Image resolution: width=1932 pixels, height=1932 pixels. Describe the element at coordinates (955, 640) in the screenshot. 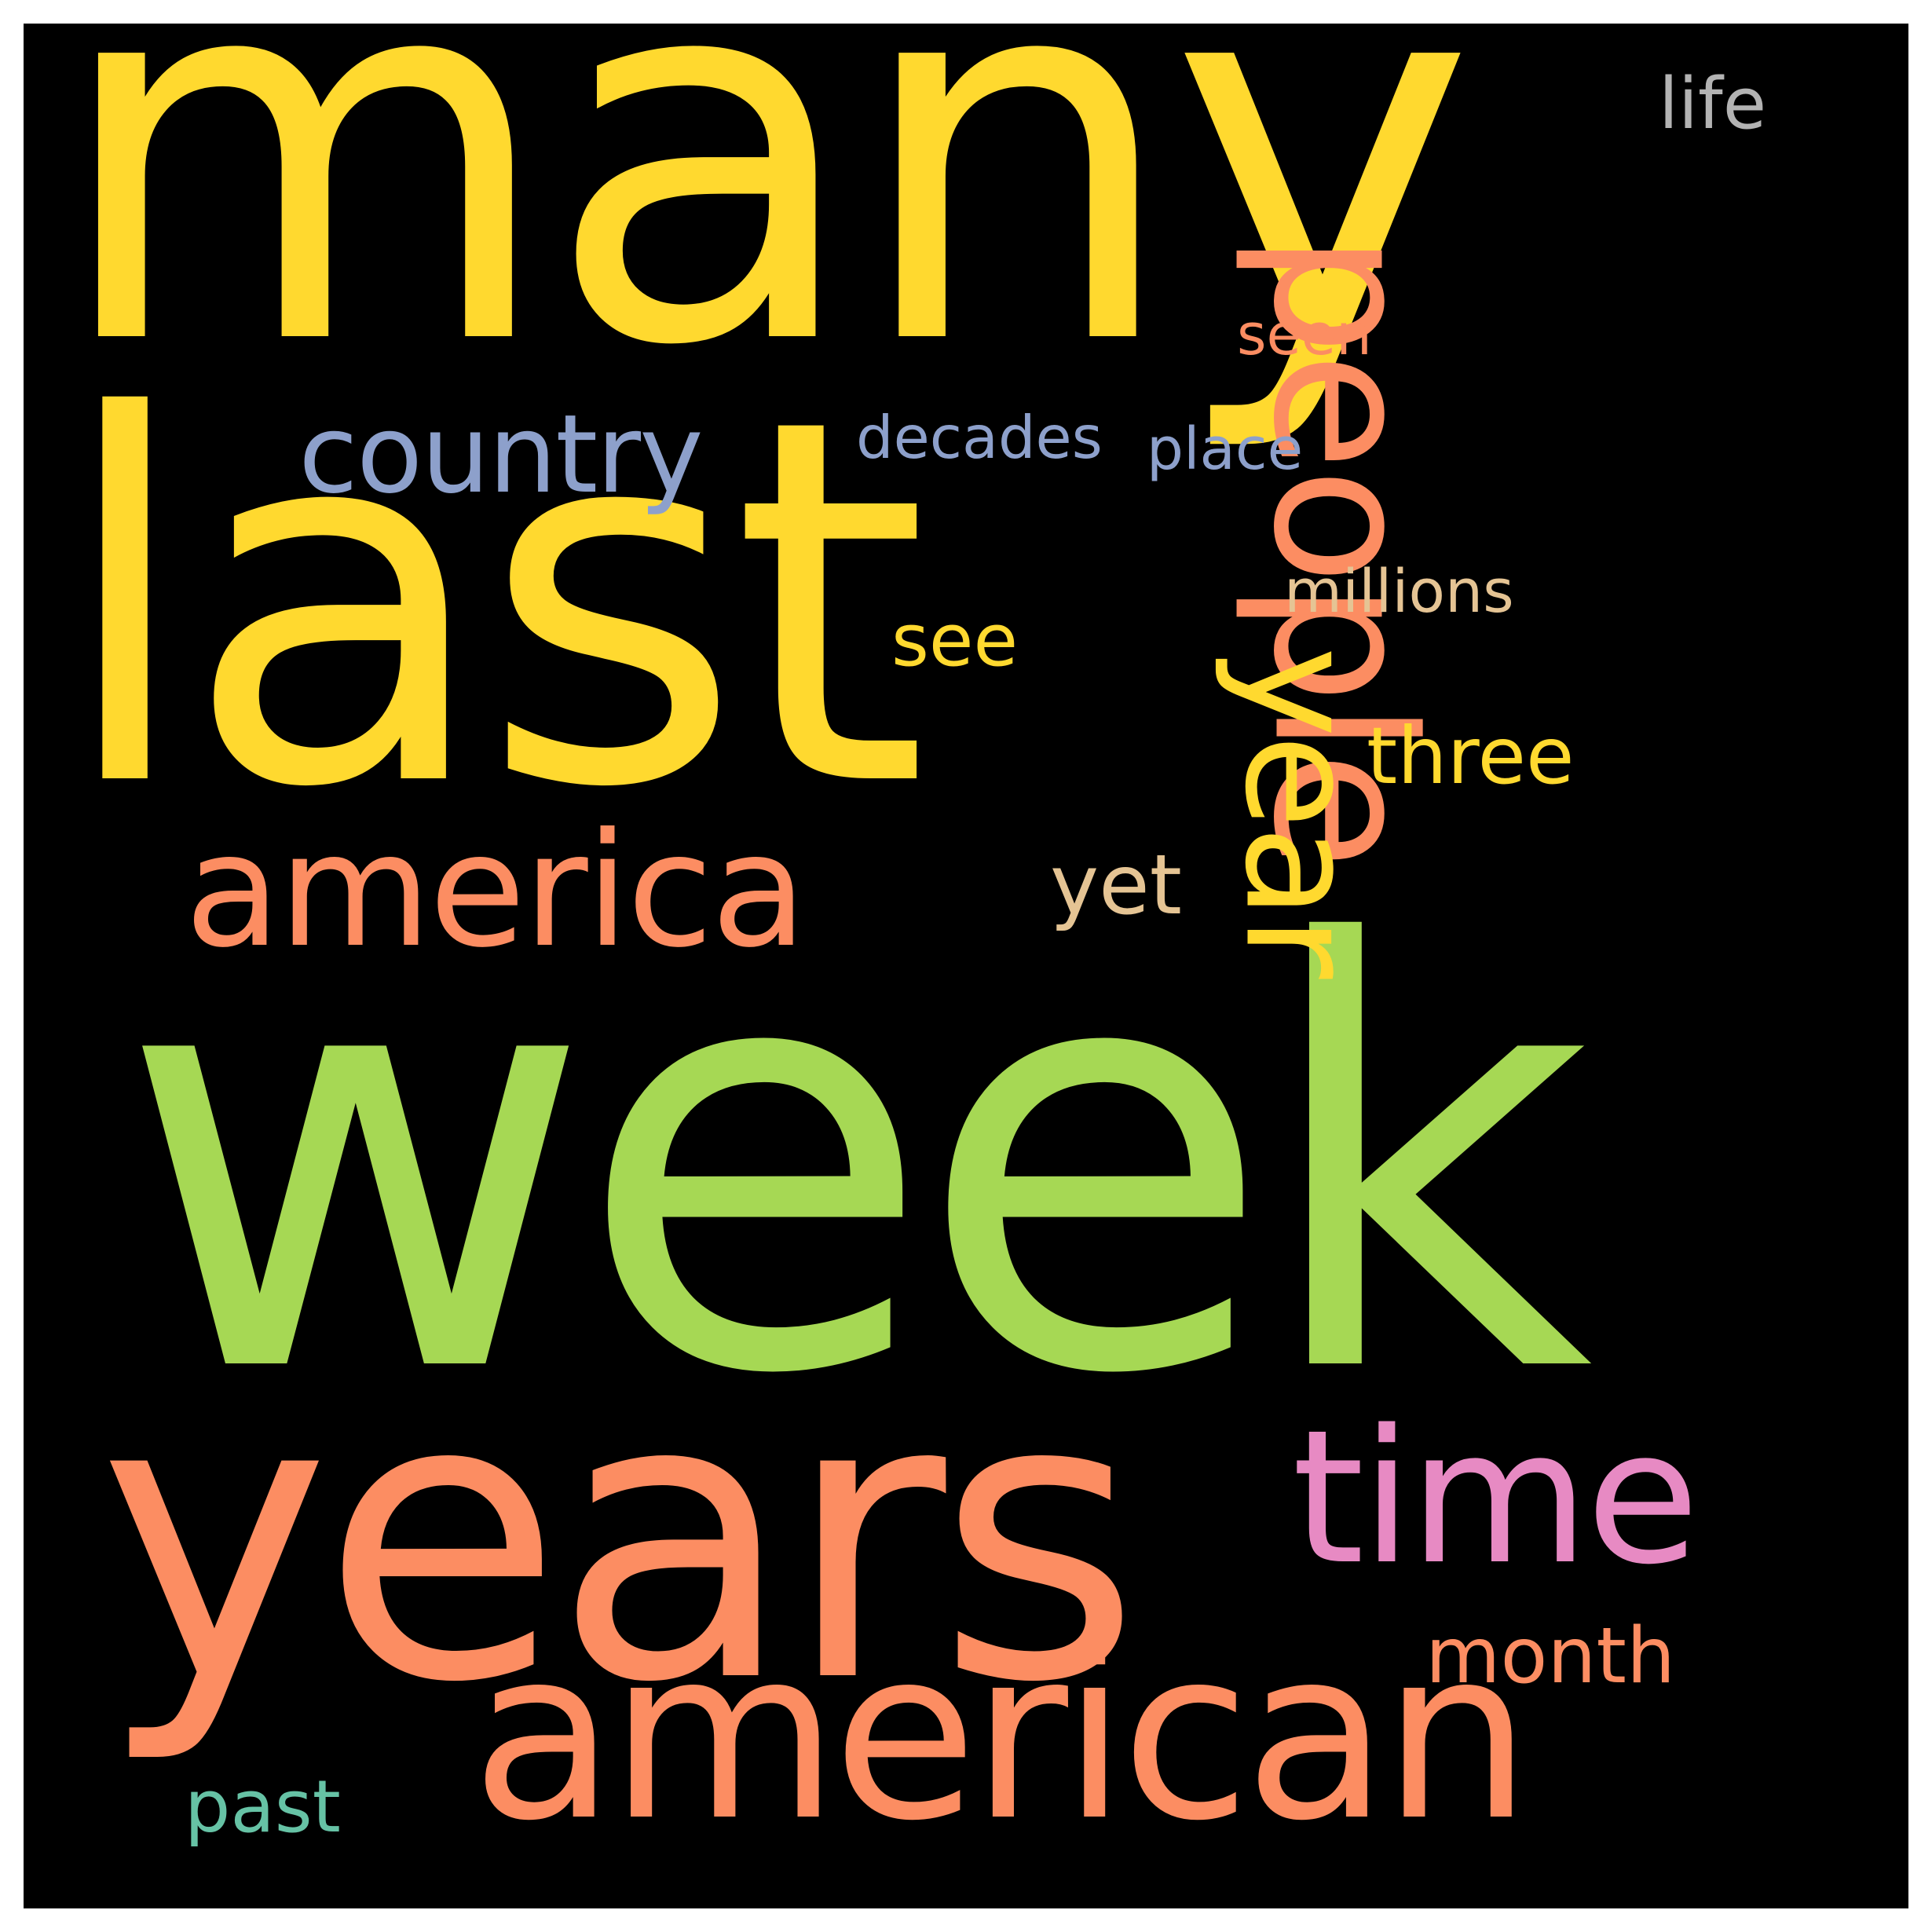

I see `word-see: see` at that location.